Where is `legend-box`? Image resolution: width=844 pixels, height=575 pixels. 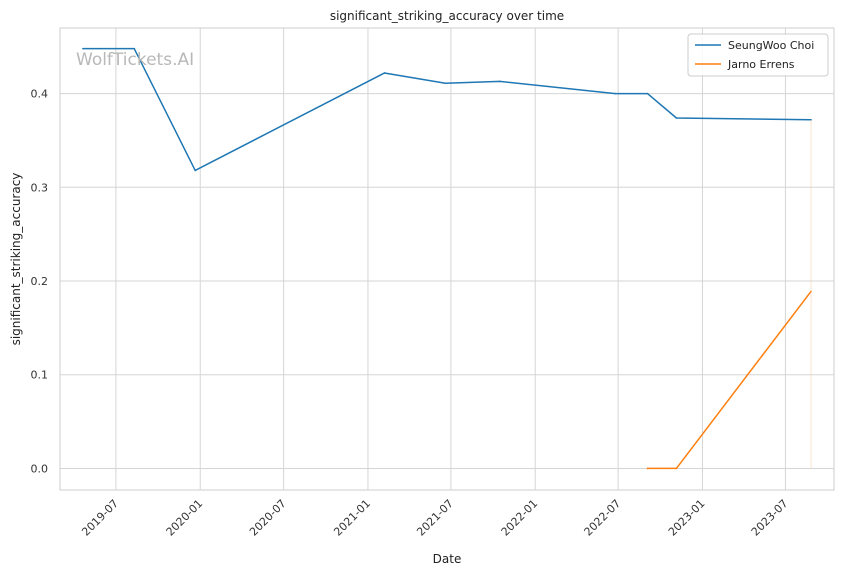 legend-box is located at coordinates (758, 55).